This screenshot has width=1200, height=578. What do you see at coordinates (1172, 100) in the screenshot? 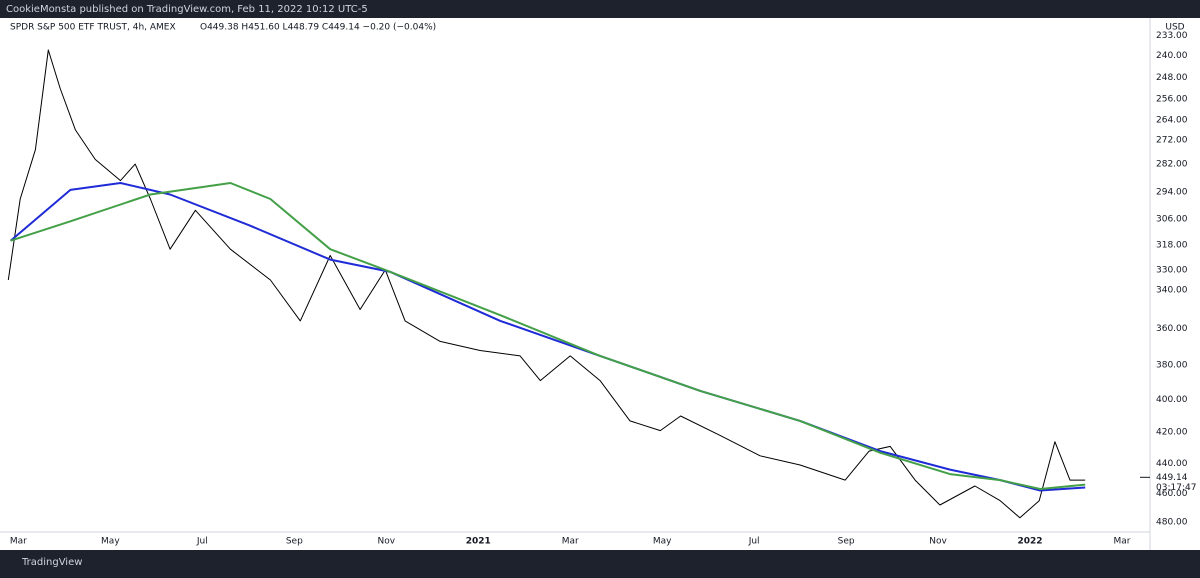
I see `y-tick-label: 256.00` at bounding box center [1172, 100].